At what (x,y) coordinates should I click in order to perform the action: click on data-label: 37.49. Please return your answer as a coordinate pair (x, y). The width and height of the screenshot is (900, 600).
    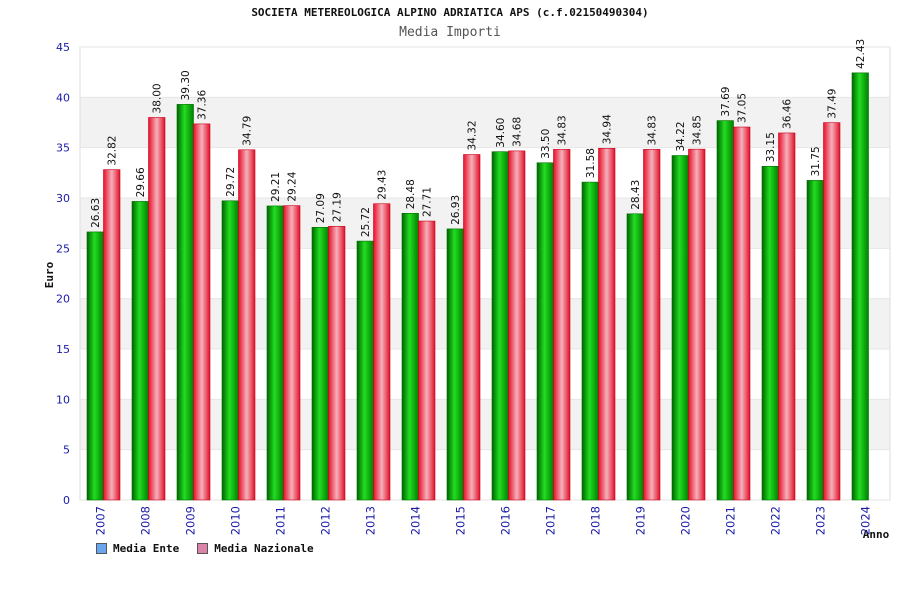
    Looking at the image, I should click on (833, 104).